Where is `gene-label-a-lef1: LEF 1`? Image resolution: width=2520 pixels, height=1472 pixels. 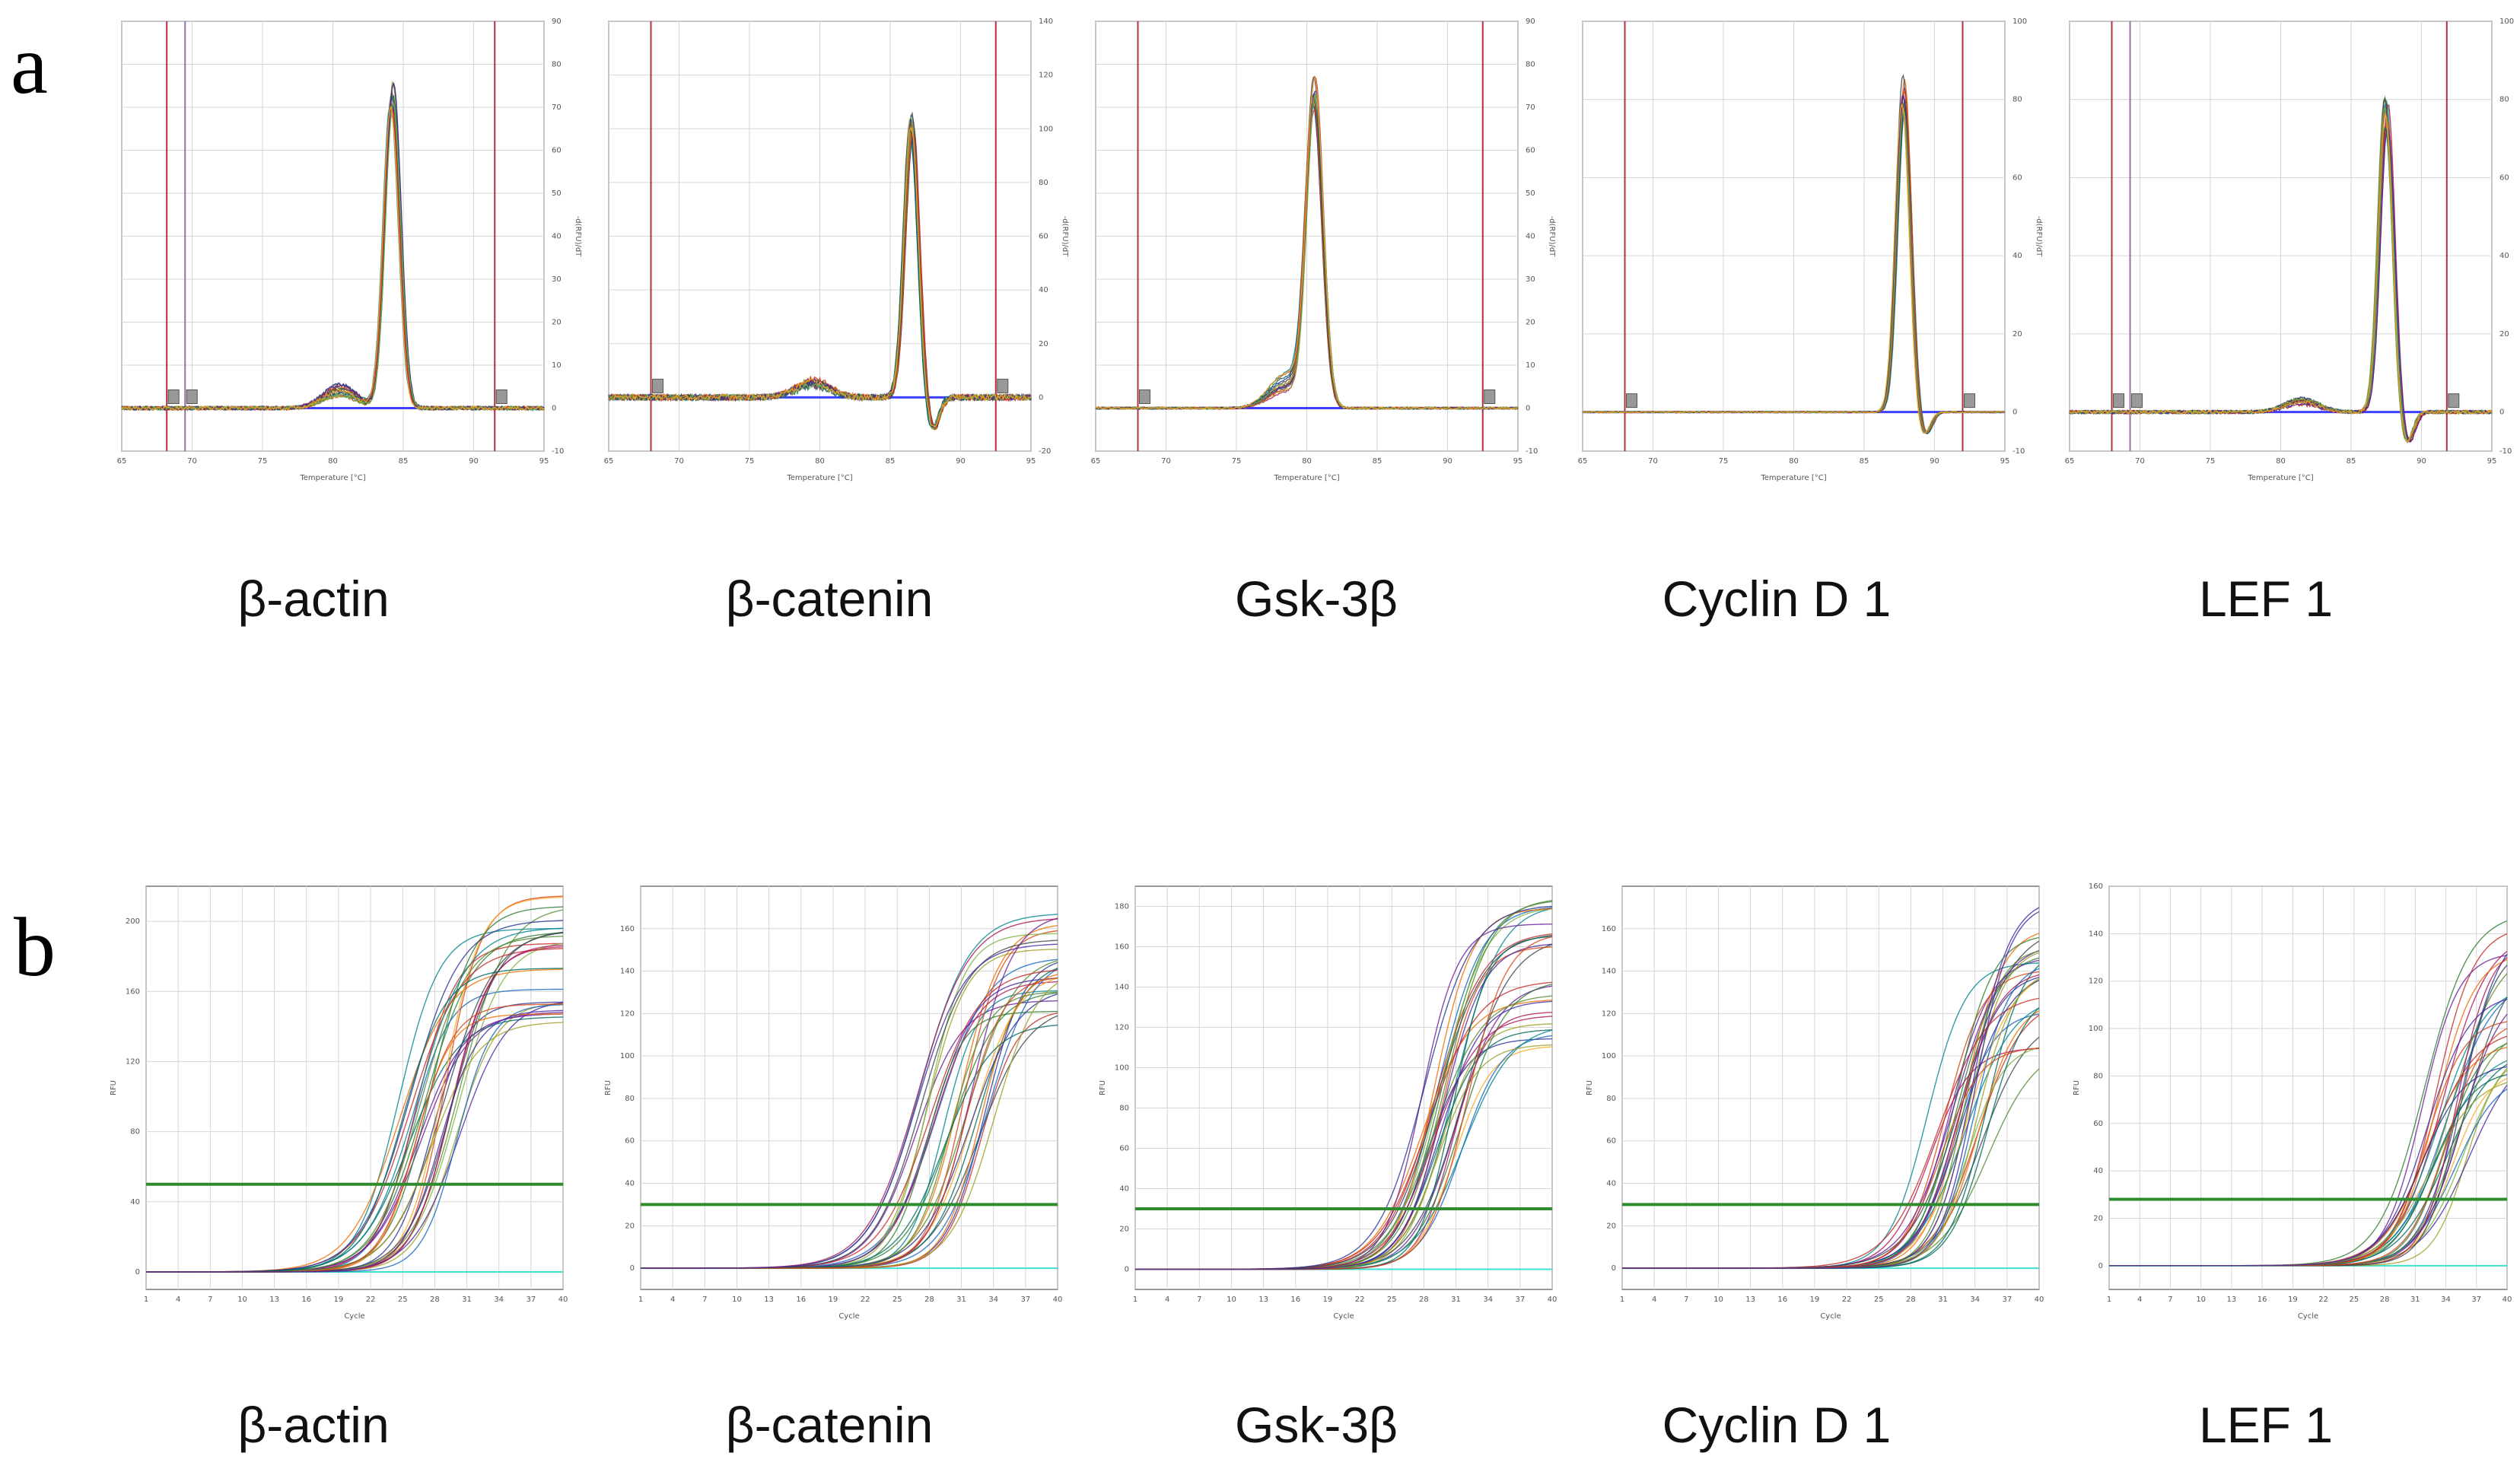 gene-label-a-lef1: LEF 1 is located at coordinates (2266, 599).